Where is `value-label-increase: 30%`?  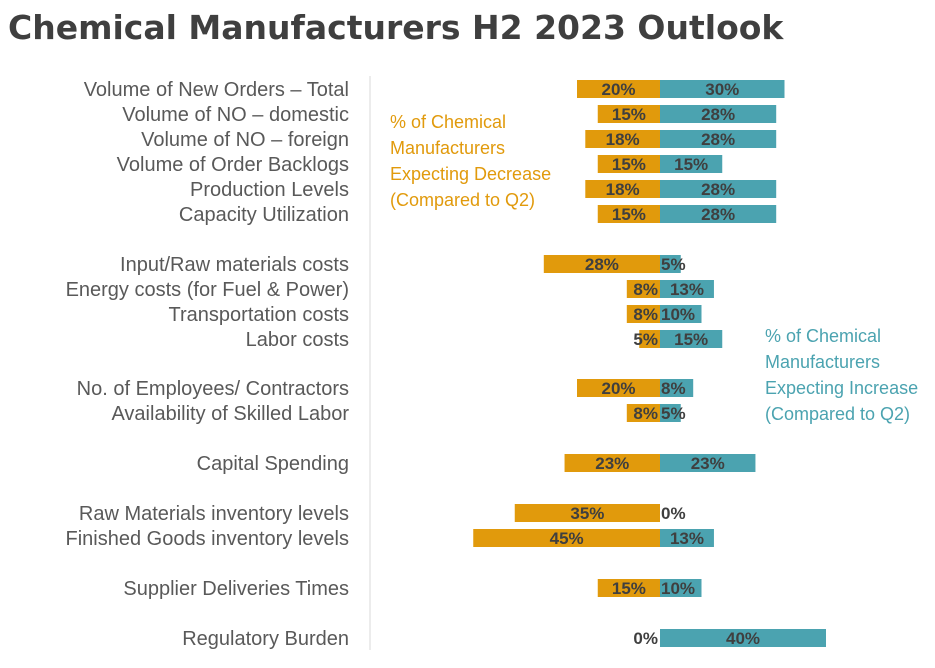
value-label-increase: 30% is located at coordinates (722, 89).